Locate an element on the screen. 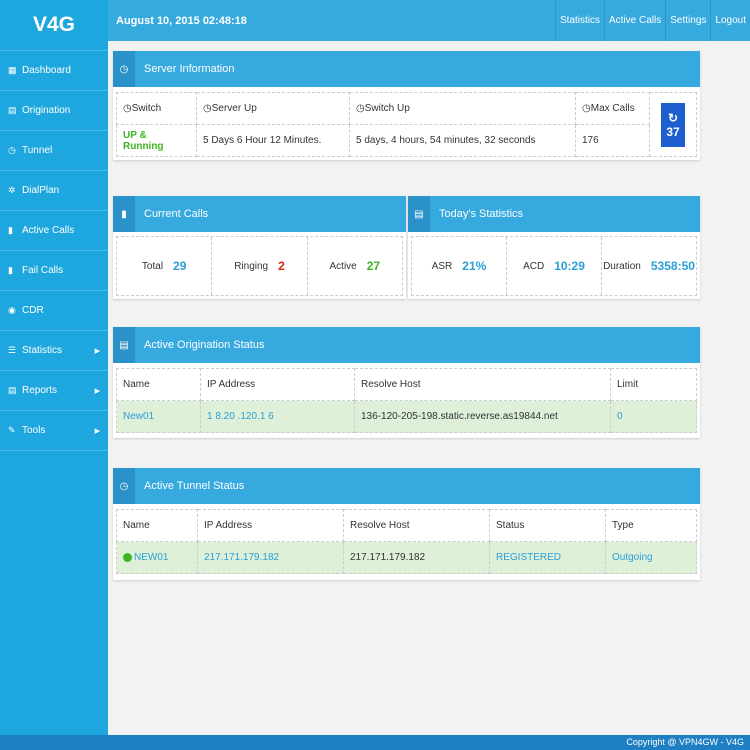 The width and height of the screenshot is (750, 750). sidebar-item-label: Dashboard is located at coordinates (46, 70).